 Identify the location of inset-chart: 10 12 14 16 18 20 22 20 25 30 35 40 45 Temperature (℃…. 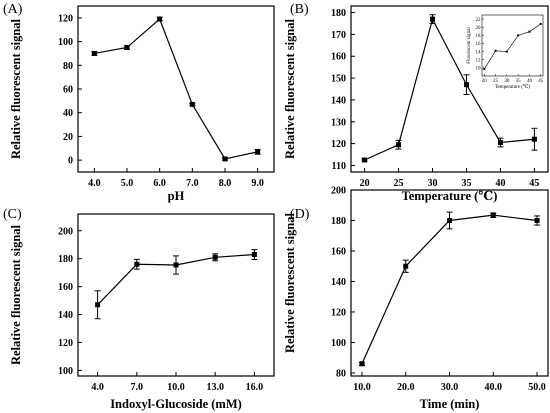
(505, 52).